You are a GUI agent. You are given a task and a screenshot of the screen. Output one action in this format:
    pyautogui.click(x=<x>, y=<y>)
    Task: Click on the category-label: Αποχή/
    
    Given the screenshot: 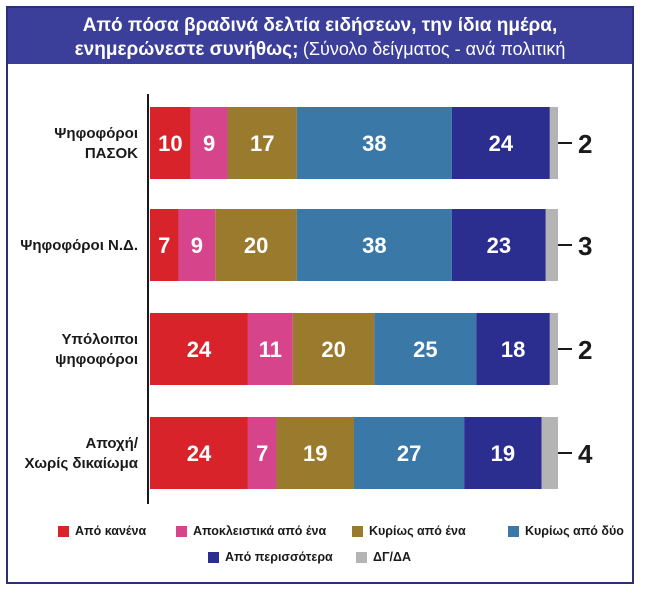 What is the action you would take?
    pyautogui.click(x=112, y=443)
    